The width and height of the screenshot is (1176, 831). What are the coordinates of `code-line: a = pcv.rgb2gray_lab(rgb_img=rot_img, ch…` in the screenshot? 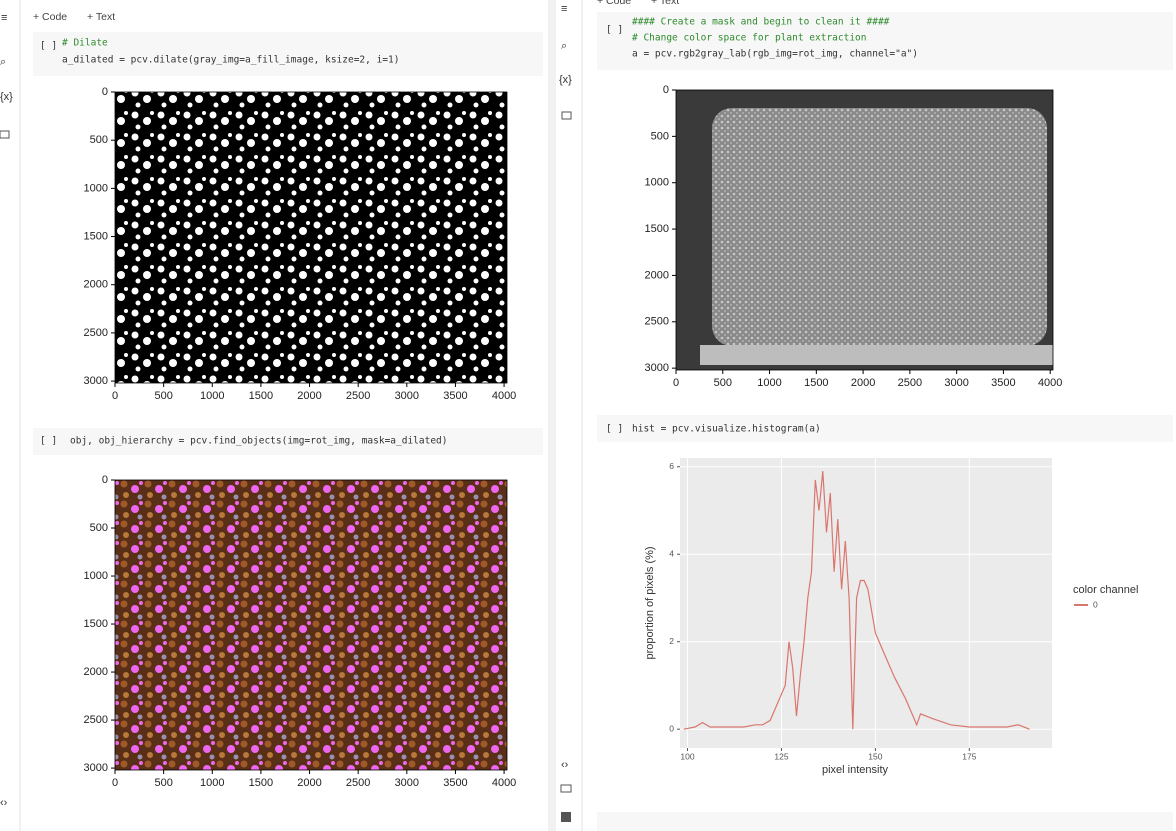 It's located at (775, 54).